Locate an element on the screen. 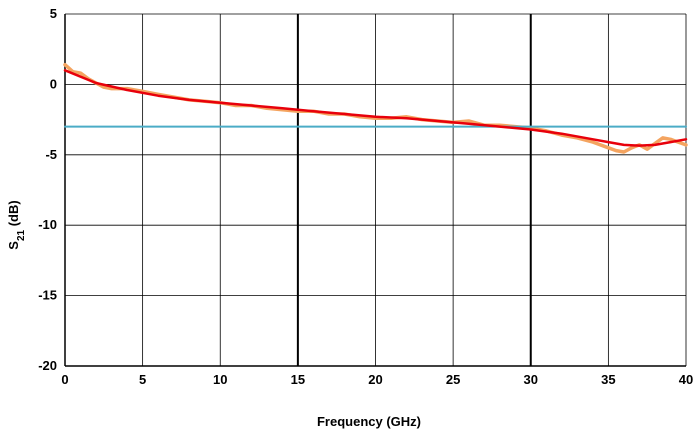  y-axis-title-unit: (dB) is located at coordinates (13, 215).